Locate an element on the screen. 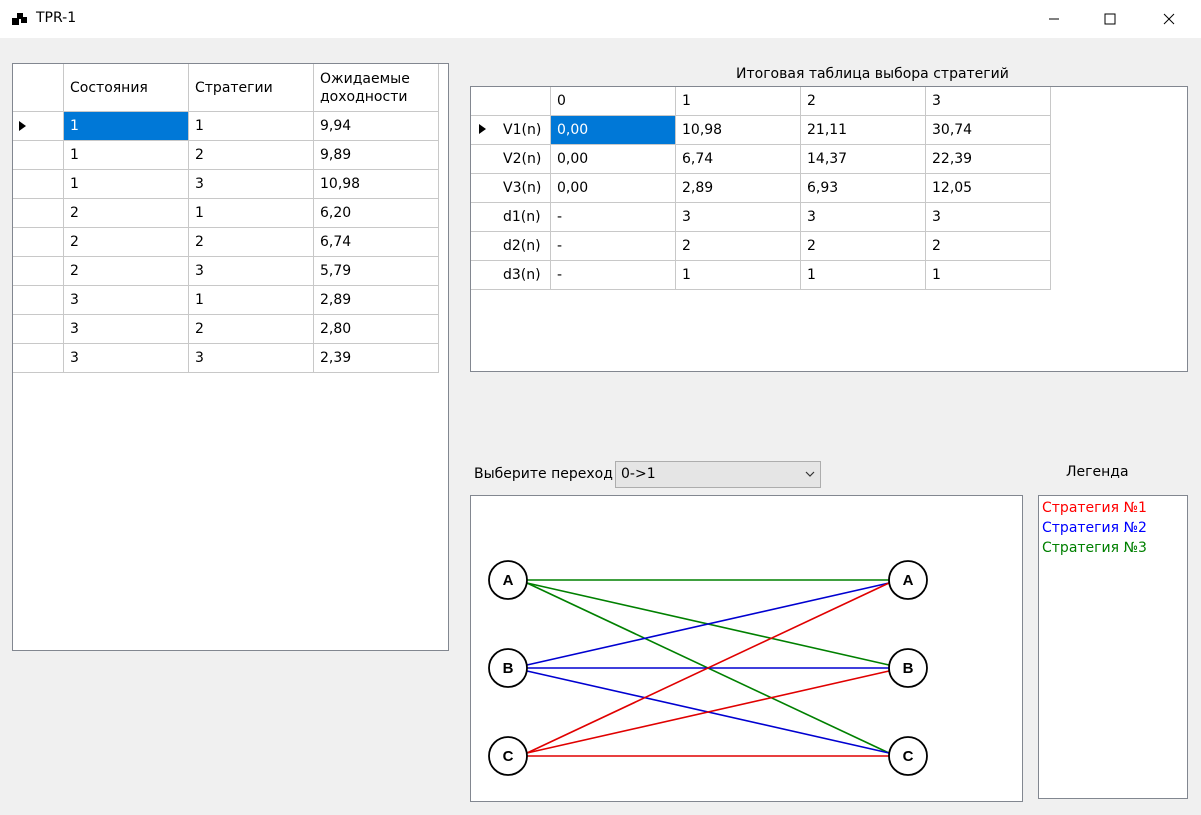  node-label: C is located at coordinates (908, 756).